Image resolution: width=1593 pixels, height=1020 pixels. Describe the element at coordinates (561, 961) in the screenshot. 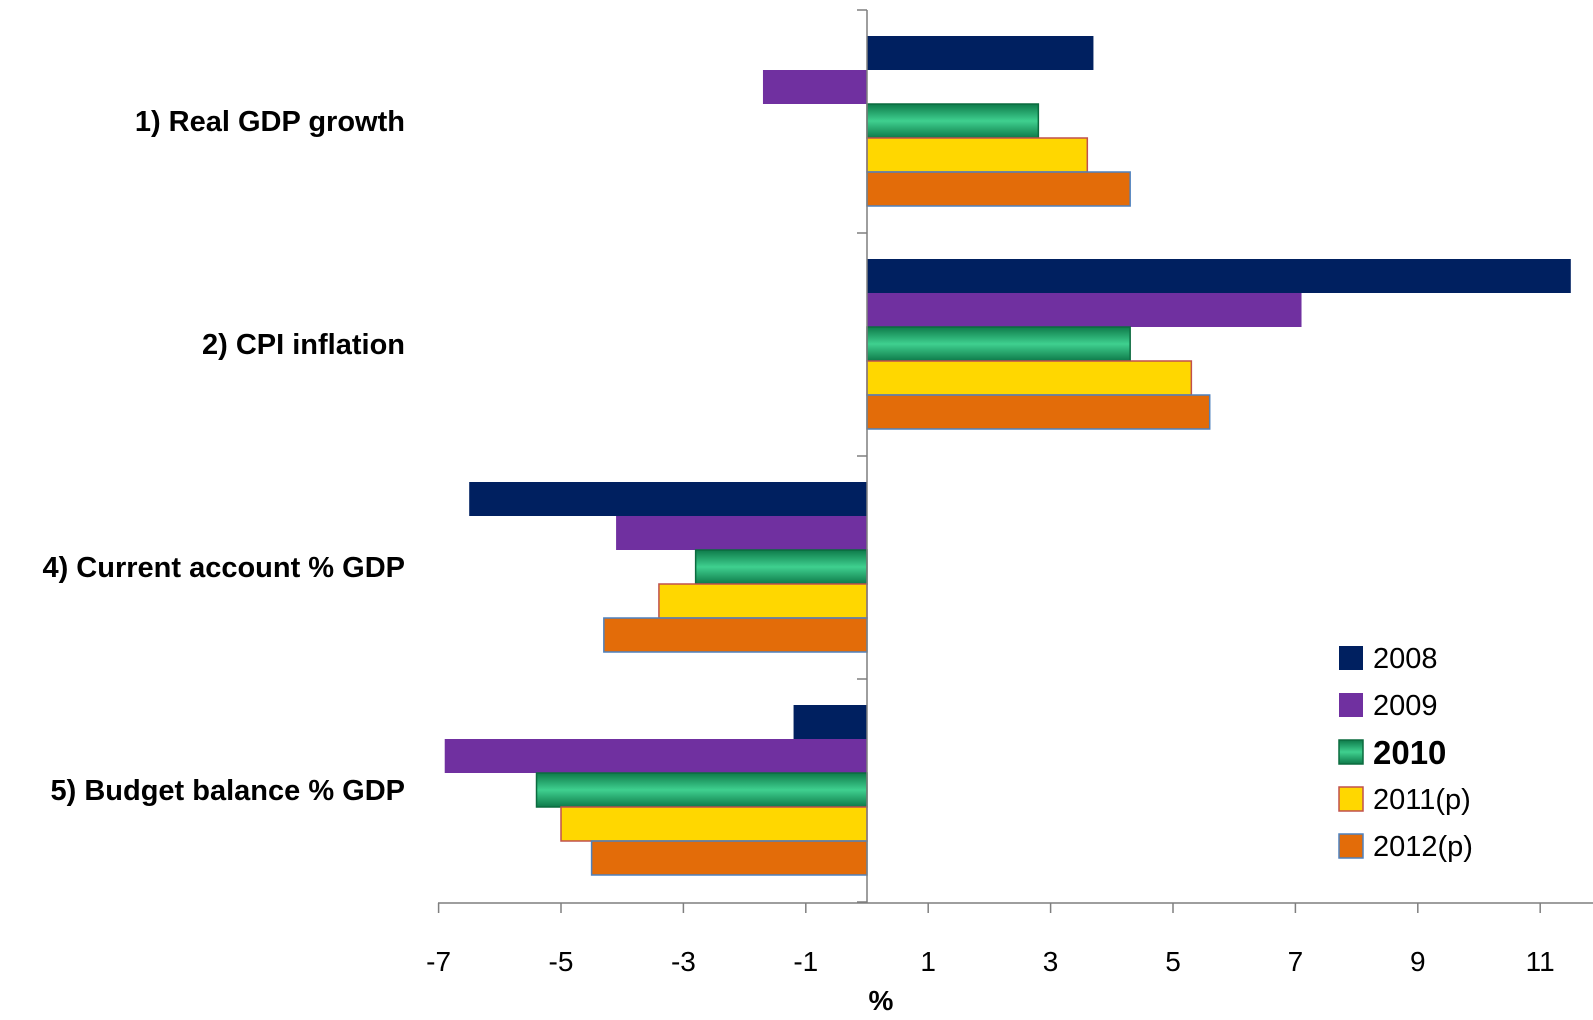

I see `x-tick-label: -5` at that location.